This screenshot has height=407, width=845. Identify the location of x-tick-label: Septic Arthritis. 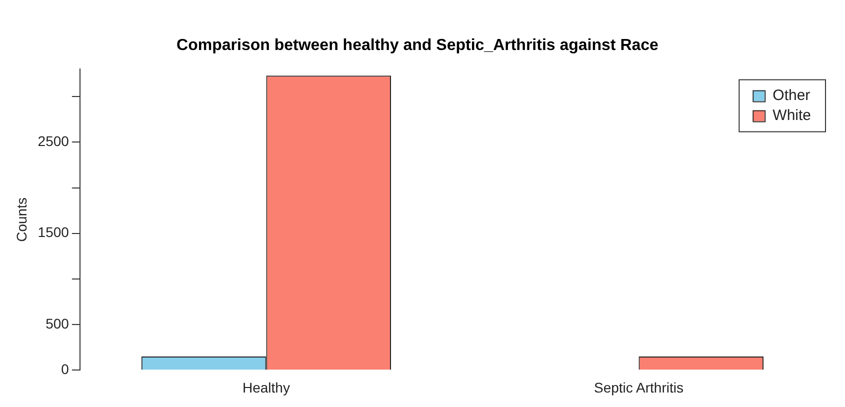
(639, 387).